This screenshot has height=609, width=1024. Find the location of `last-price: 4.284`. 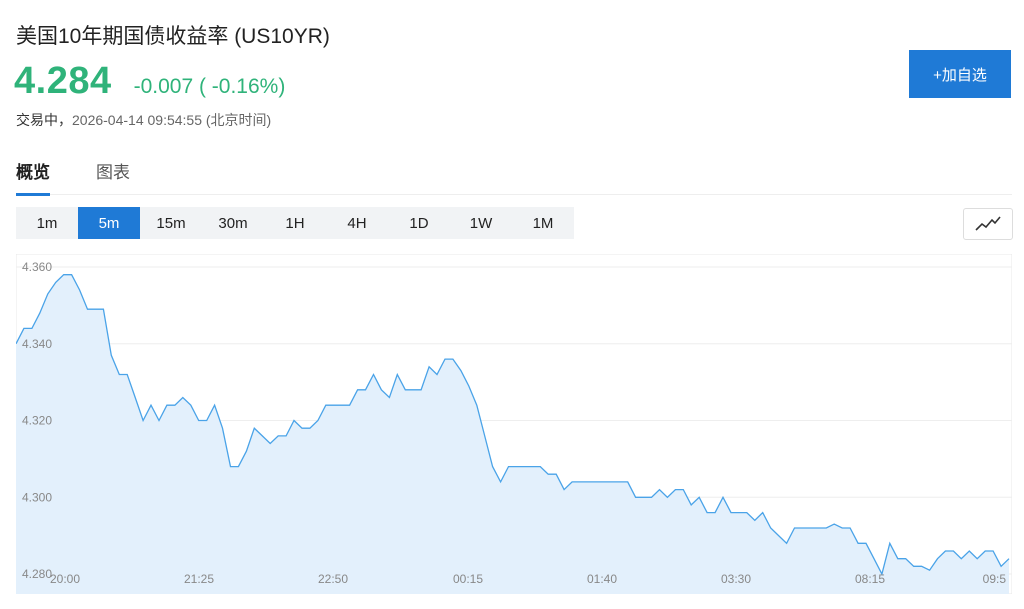

last-price: 4.284 is located at coordinates (63, 81).